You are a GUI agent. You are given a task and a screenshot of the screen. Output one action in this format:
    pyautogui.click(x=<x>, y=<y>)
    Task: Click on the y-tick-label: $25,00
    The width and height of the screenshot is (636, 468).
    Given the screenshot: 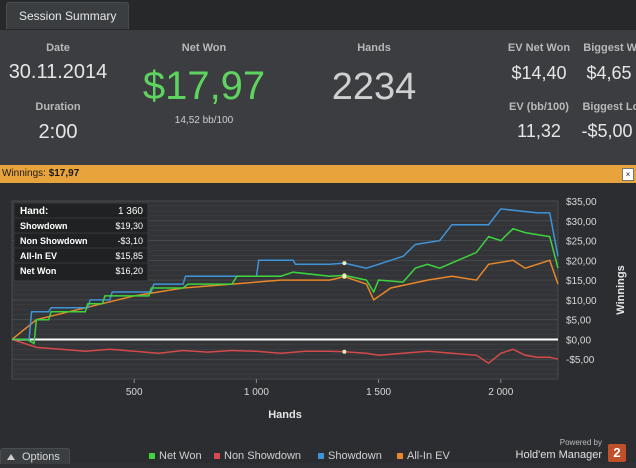 What is the action you would take?
    pyautogui.click(x=581, y=242)
    